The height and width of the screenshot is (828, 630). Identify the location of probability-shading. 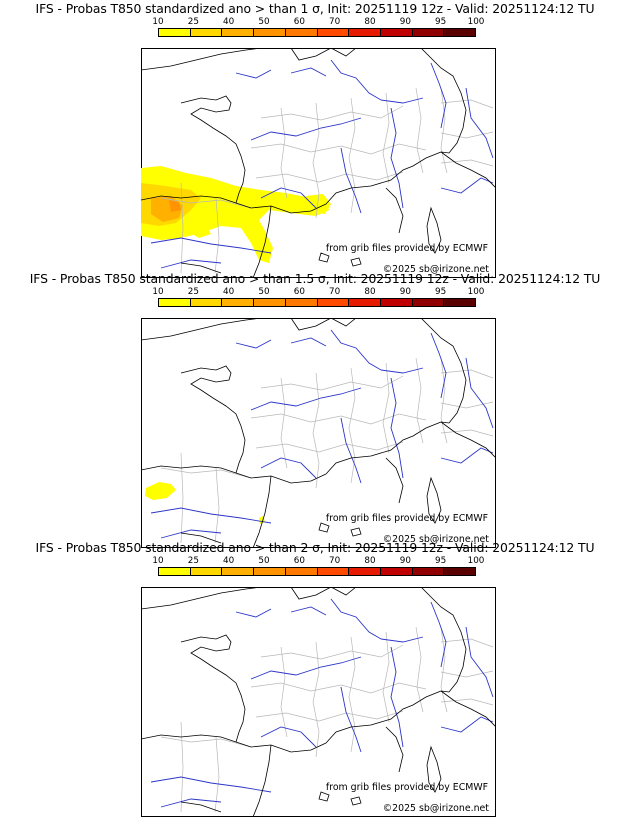
(236, 214).